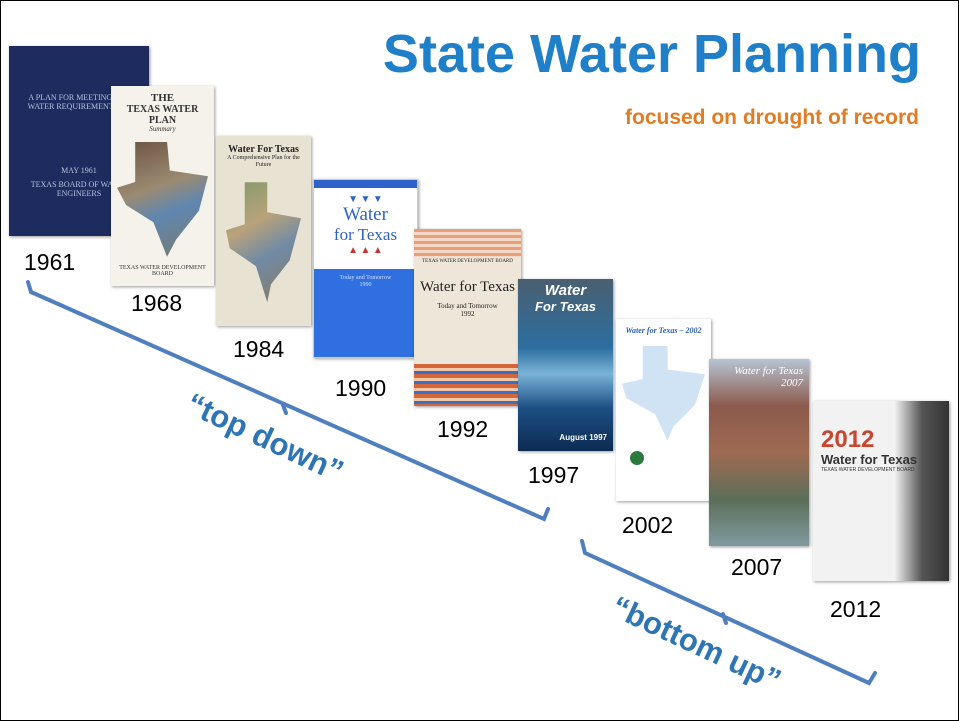 This screenshot has width=959, height=721. I want to click on year-label: 2007, so click(757, 567).